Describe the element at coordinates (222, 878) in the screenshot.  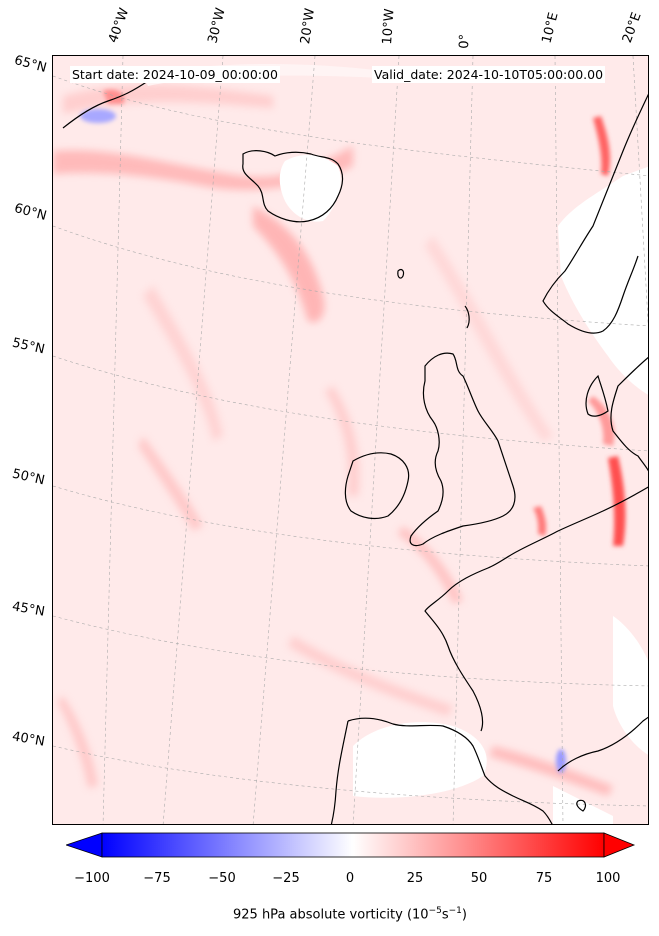
I see `colorbar-tick: −50` at that location.